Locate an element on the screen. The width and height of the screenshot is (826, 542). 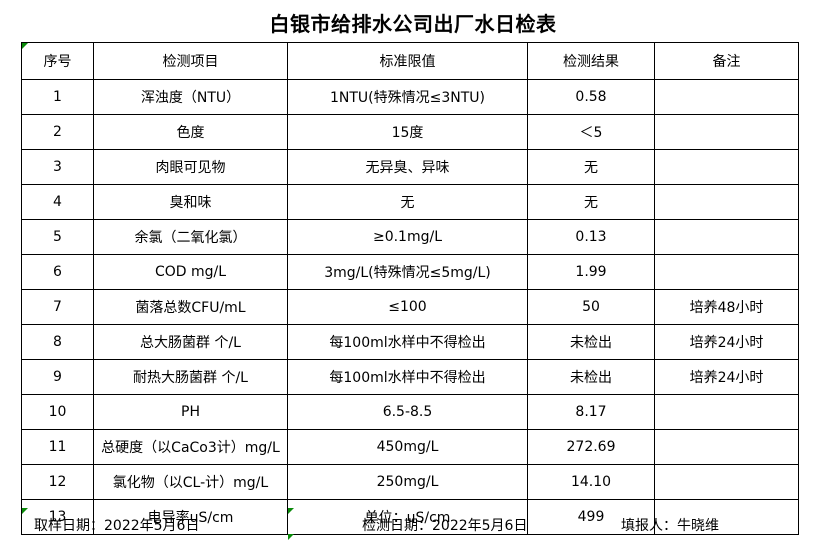
cell-item: 氯化物（以CL-计）mg/L is located at coordinates (190, 482).